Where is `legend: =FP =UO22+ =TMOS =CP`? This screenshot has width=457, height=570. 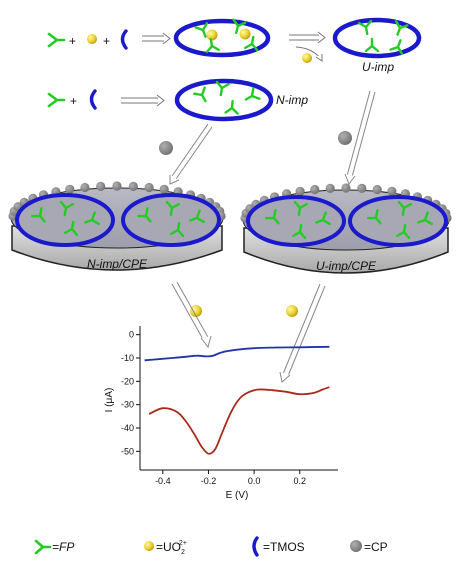
legend: =FP =UO22+ =TMOS =CP is located at coordinates (211, 546).